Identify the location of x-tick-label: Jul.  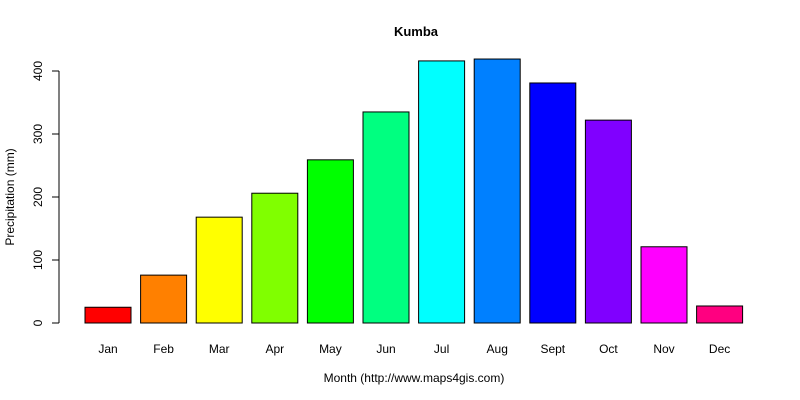
(441, 349).